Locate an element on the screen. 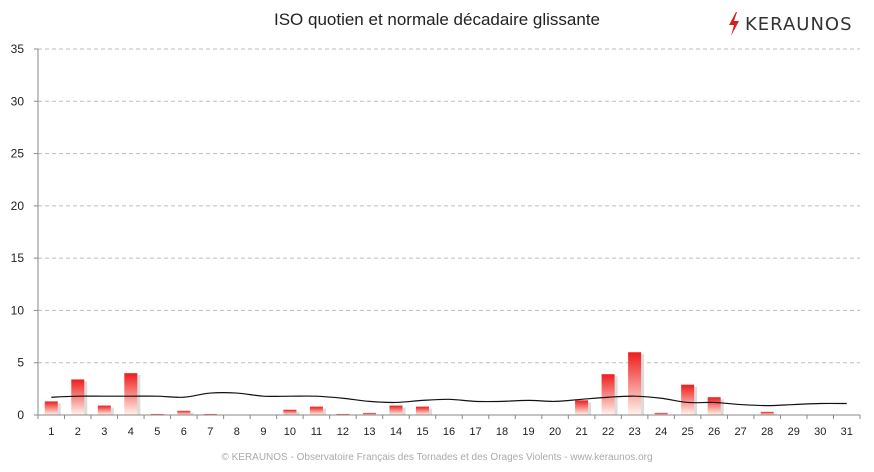  x-tick-label: 15 is located at coordinates (422, 432).